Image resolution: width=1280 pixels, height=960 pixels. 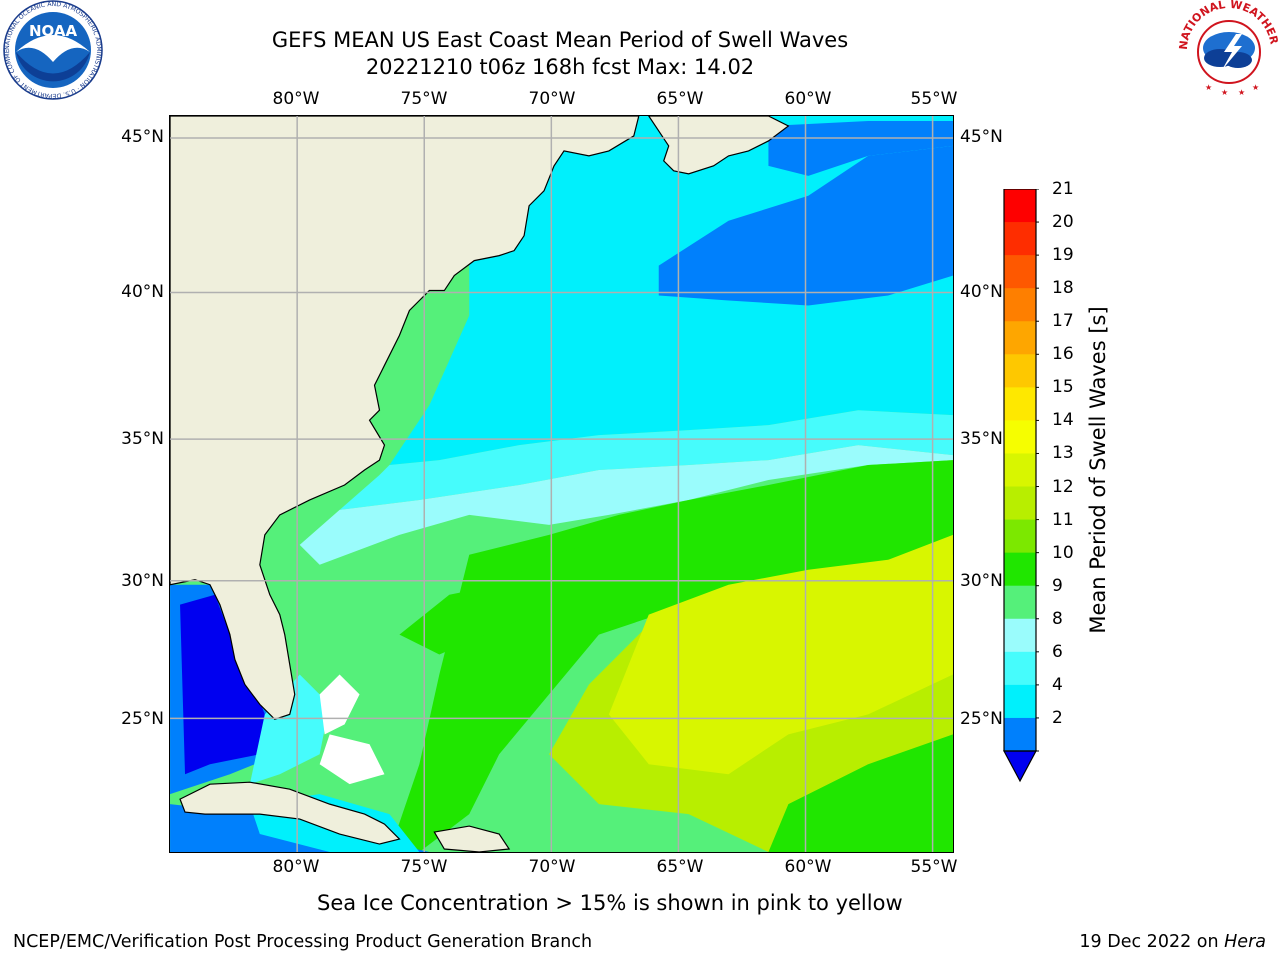 What do you see at coordinates (1063, 420) in the screenshot?
I see `colorbar-label: 14` at bounding box center [1063, 420].